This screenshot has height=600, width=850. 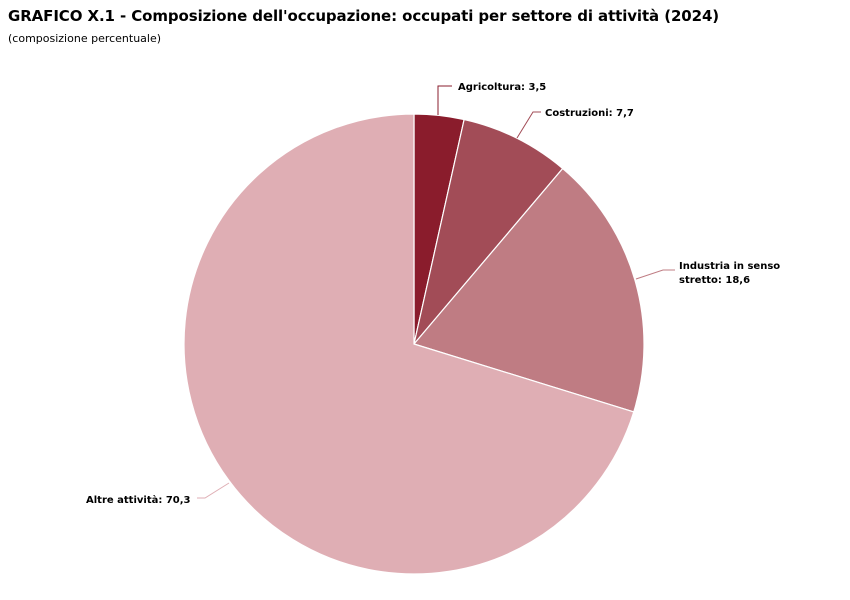 I want to click on slice-industria, so click(x=528, y=290).